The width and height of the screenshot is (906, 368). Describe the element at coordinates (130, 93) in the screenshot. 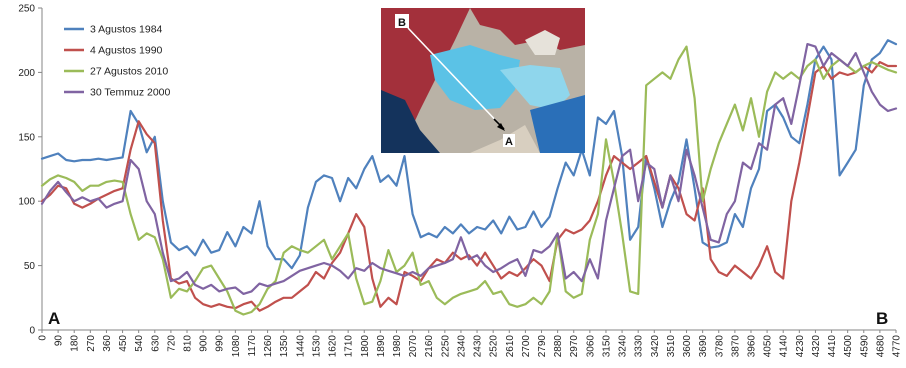

I see `legend-label: 30 Temmuz 2000` at that location.